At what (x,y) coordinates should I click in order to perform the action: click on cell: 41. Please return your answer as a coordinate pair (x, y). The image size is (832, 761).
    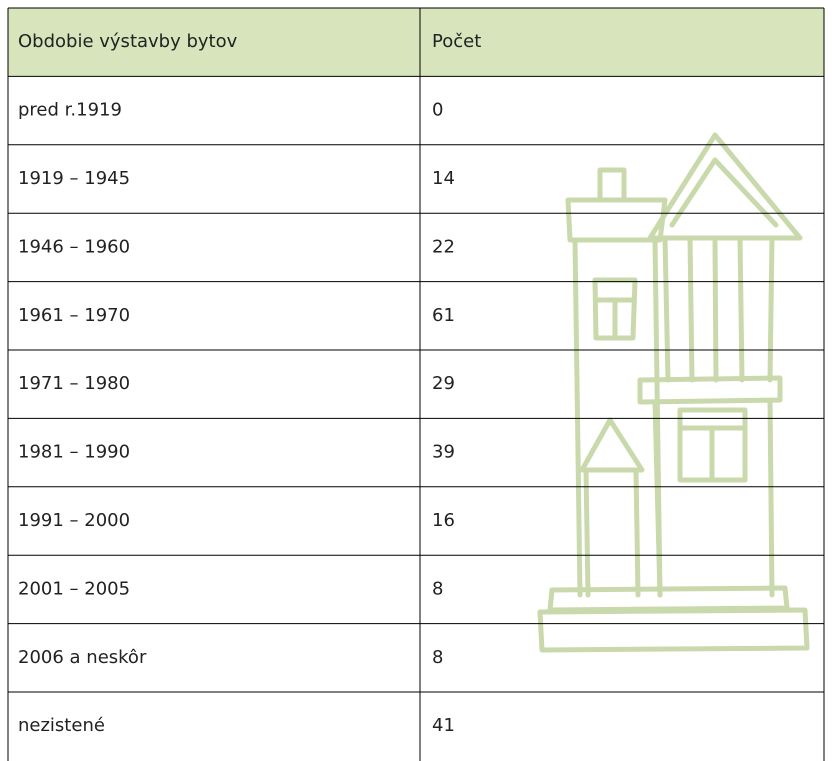
    Looking at the image, I should click on (443, 725).